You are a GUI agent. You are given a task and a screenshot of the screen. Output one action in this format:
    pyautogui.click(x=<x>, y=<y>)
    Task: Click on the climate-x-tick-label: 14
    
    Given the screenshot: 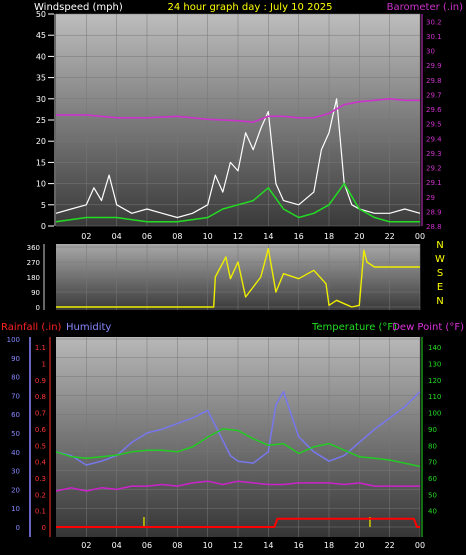 What is the action you would take?
    pyautogui.click(x=268, y=545)
    